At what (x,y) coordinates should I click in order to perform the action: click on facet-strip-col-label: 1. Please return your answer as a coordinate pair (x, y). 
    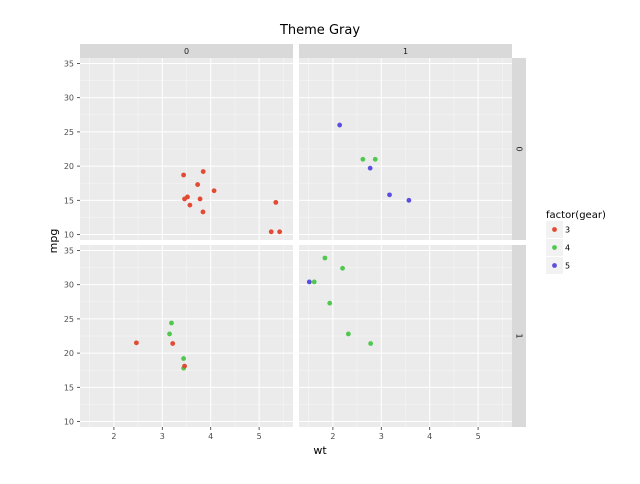
    Looking at the image, I should click on (405, 51).